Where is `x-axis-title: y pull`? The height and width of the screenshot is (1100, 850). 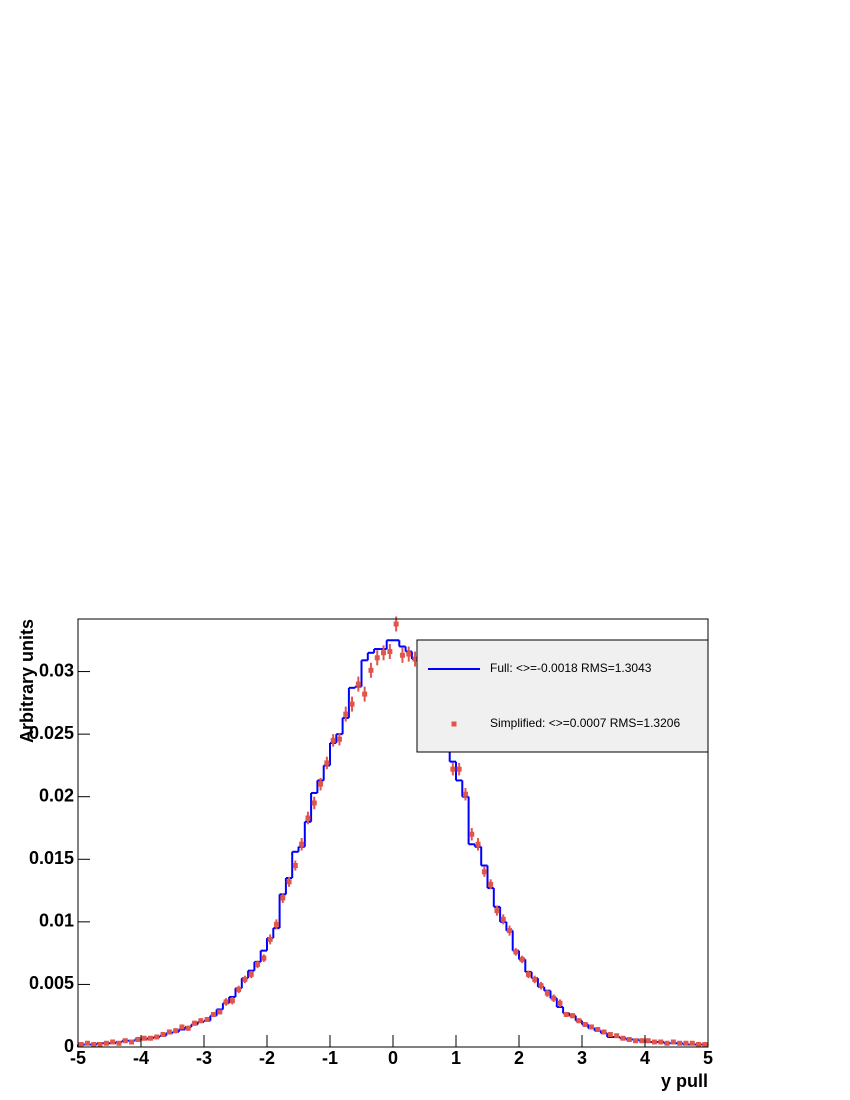
x-axis-title: y pull is located at coordinates (684, 1081).